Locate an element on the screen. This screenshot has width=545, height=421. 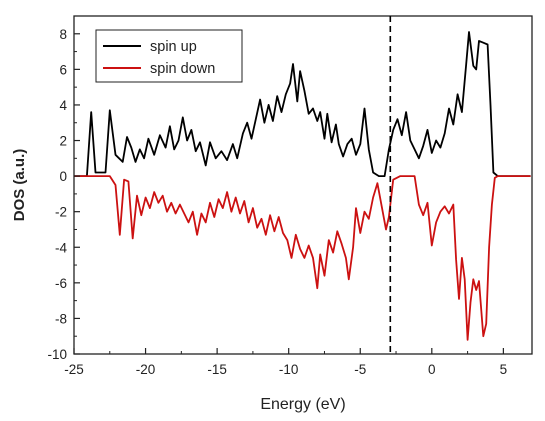
y-tick-label: 8 is located at coordinates (63, 34).